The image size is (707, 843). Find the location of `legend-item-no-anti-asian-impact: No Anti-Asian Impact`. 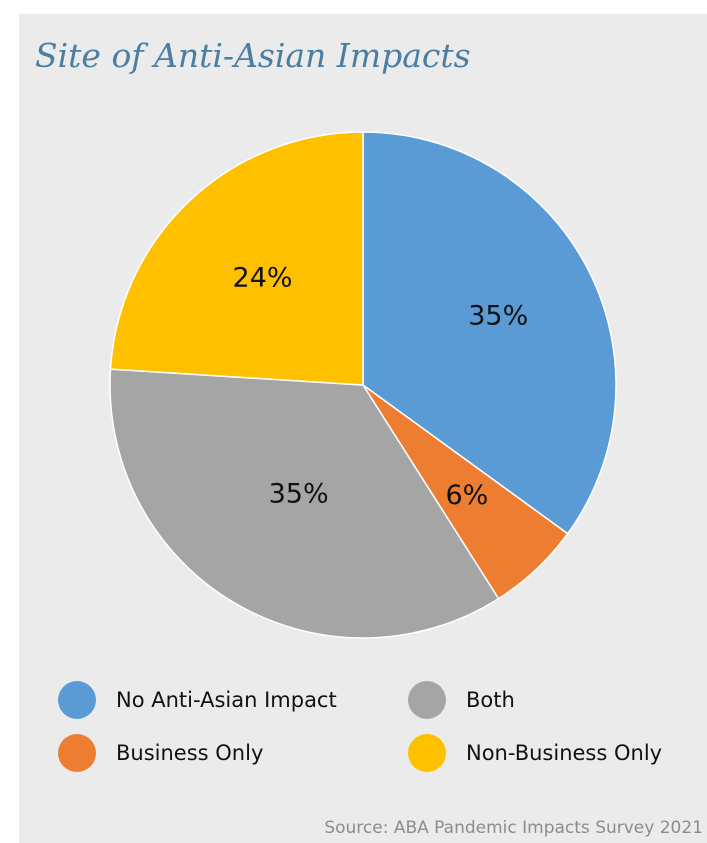

legend-item-no-anti-asian-impact: No Anti-Asian Impact is located at coordinates (197, 700).